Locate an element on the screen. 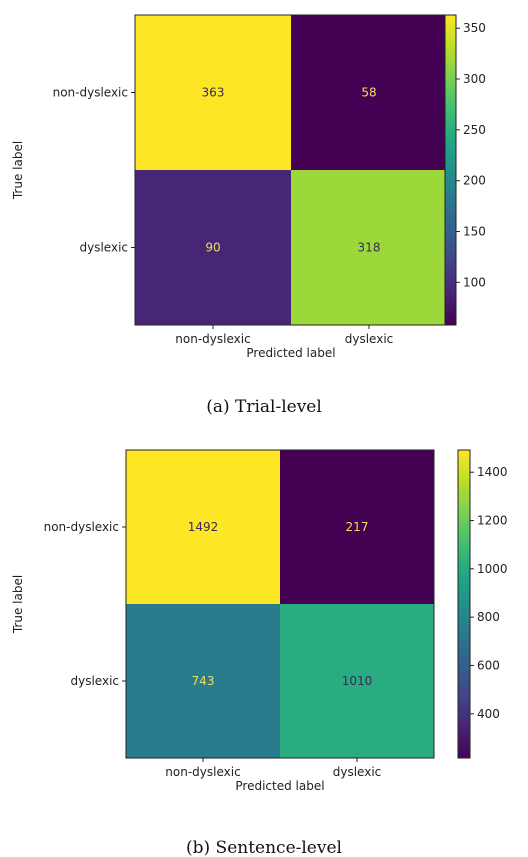 The width and height of the screenshot is (528, 857). cell-value-1-1: 1010 is located at coordinates (357, 681).